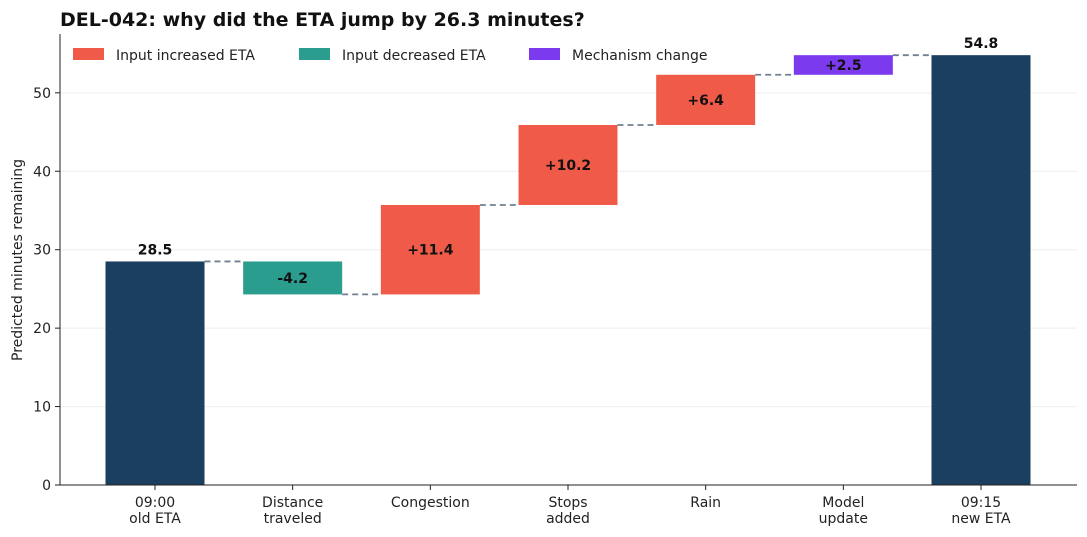 This screenshot has width=1087, height=537. What do you see at coordinates (705, 503) in the screenshot?
I see `x-tick-label: Rain` at bounding box center [705, 503].